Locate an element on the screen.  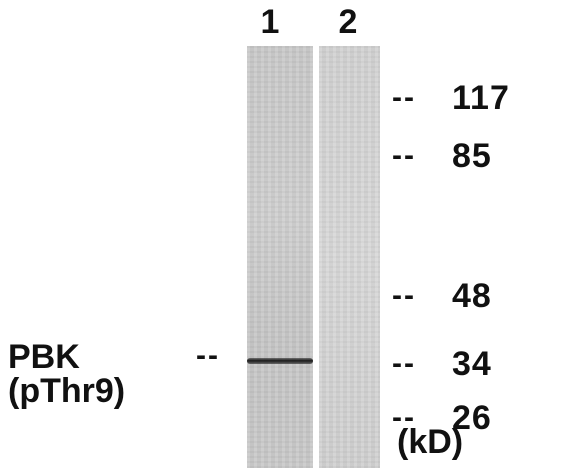
unit-label: (kD) is located at coordinates (430, 442).